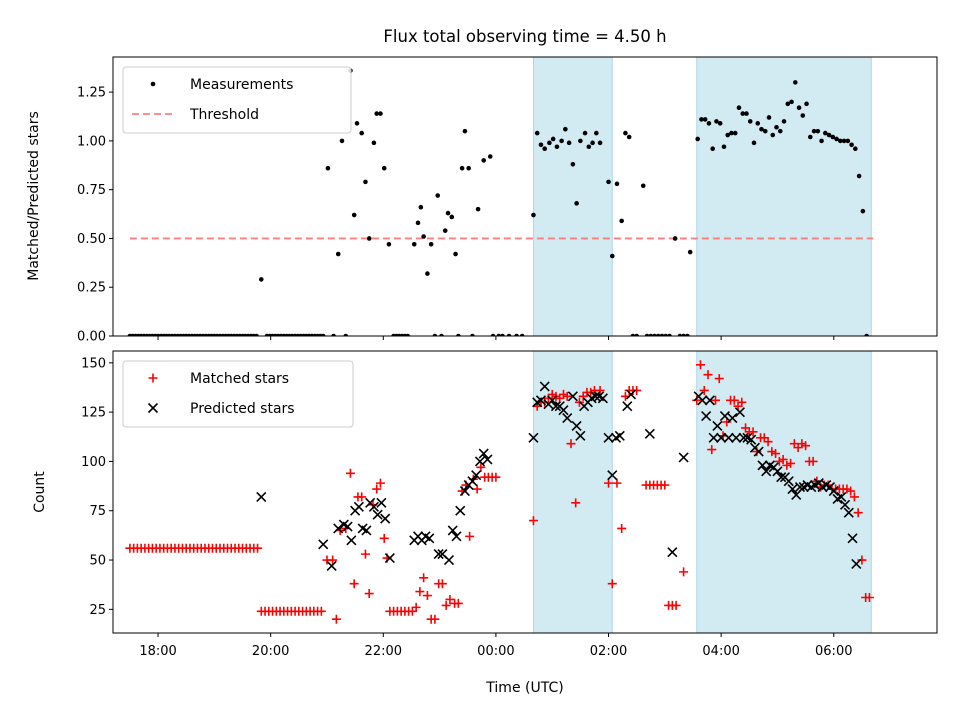 The image size is (960, 720). What do you see at coordinates (91, 190) in the screenshot?
I see `y-tick-label: 0.75` at bounding box center [91, 190].